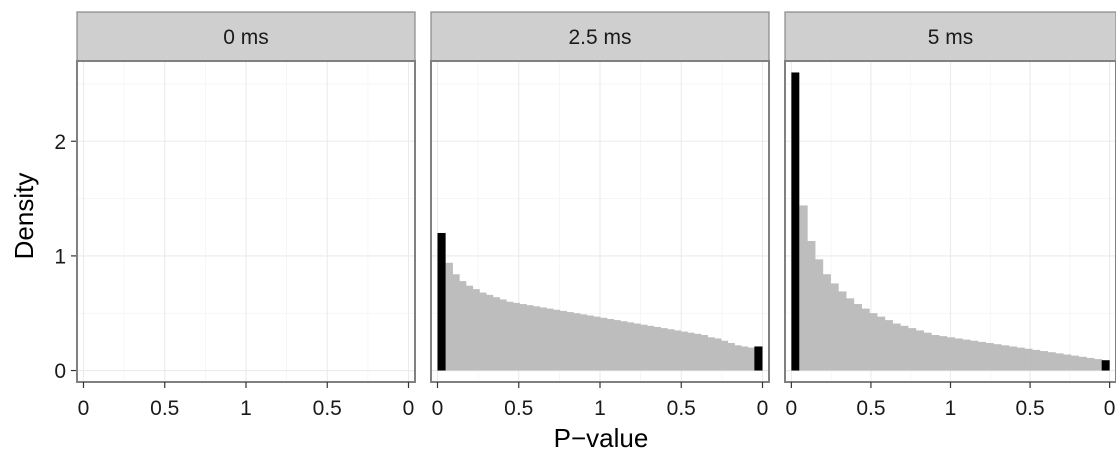 This screenshot has height=455, width=1116. Describe the element at coordinates (60, 371) in the screenshot. I see `y-tick-label: 0` at that location.